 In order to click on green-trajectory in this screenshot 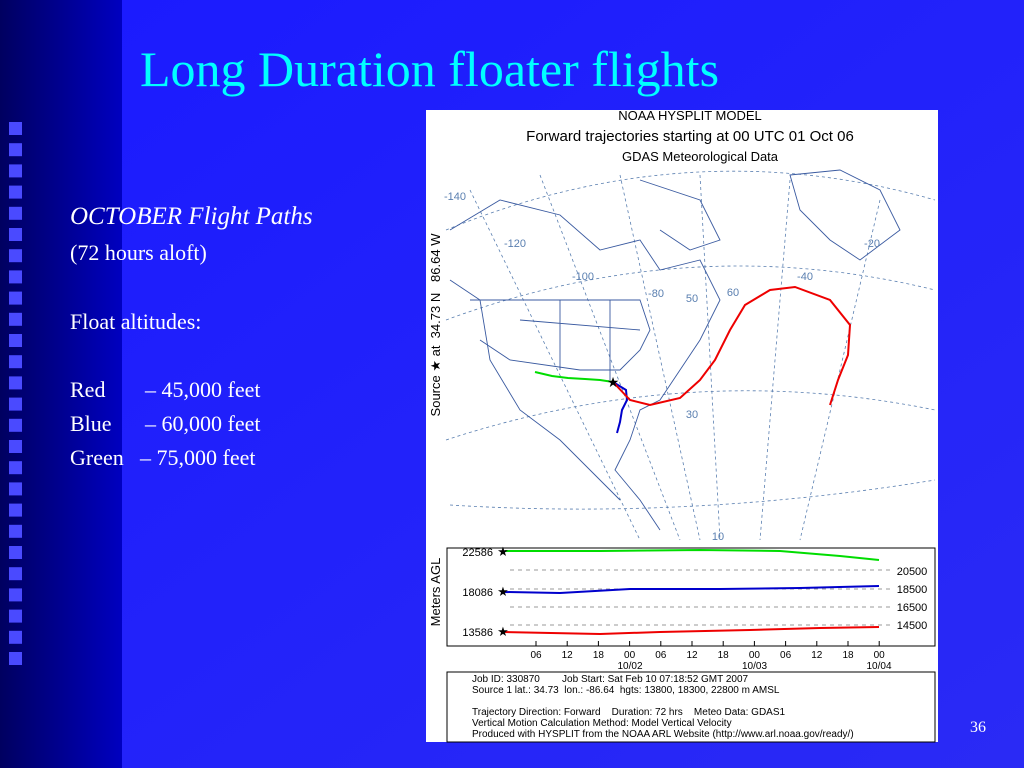, I will do `click(574, 377)`.